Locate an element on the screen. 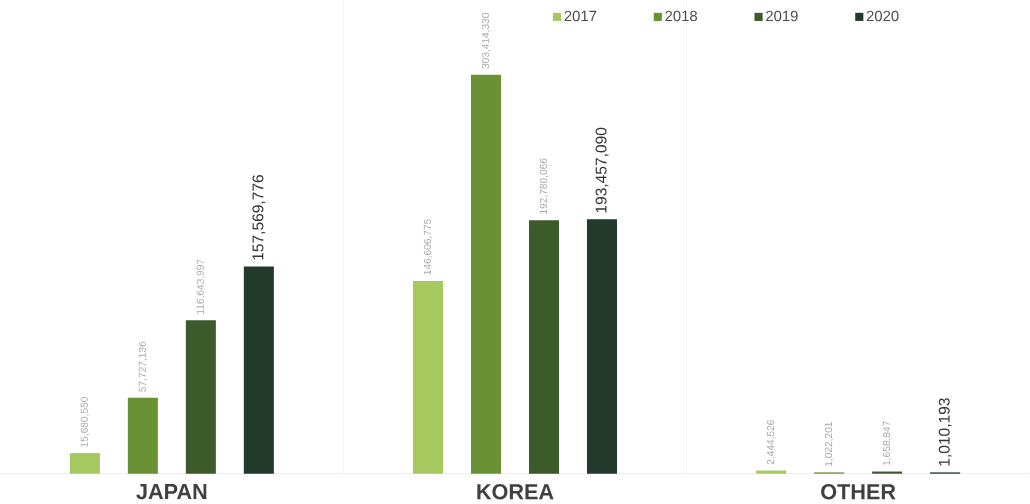  data-label: 2,444,526 is located at coordinates (771, 442).